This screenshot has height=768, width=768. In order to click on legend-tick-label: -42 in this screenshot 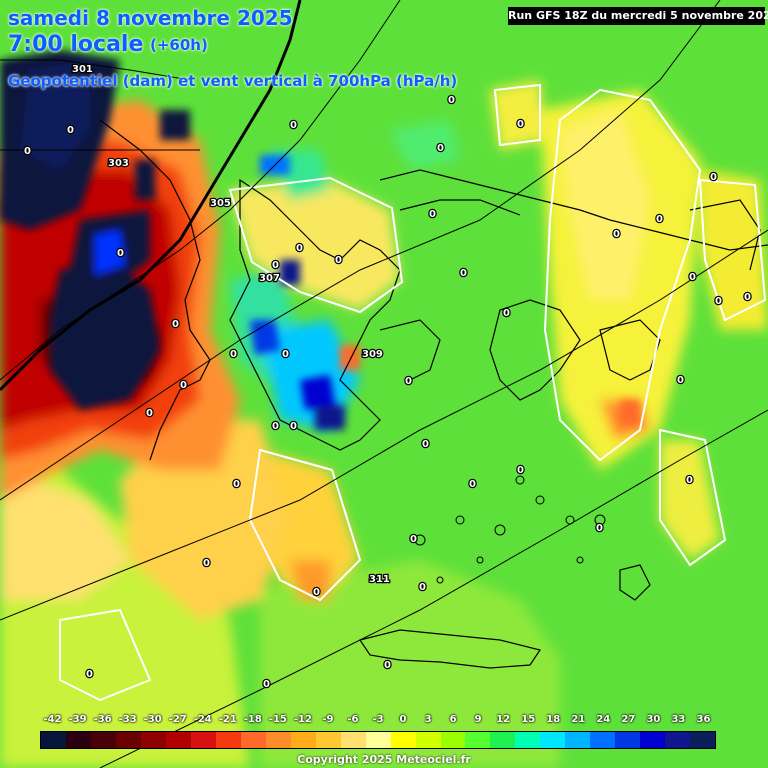, I will do `click(52, 719)`.